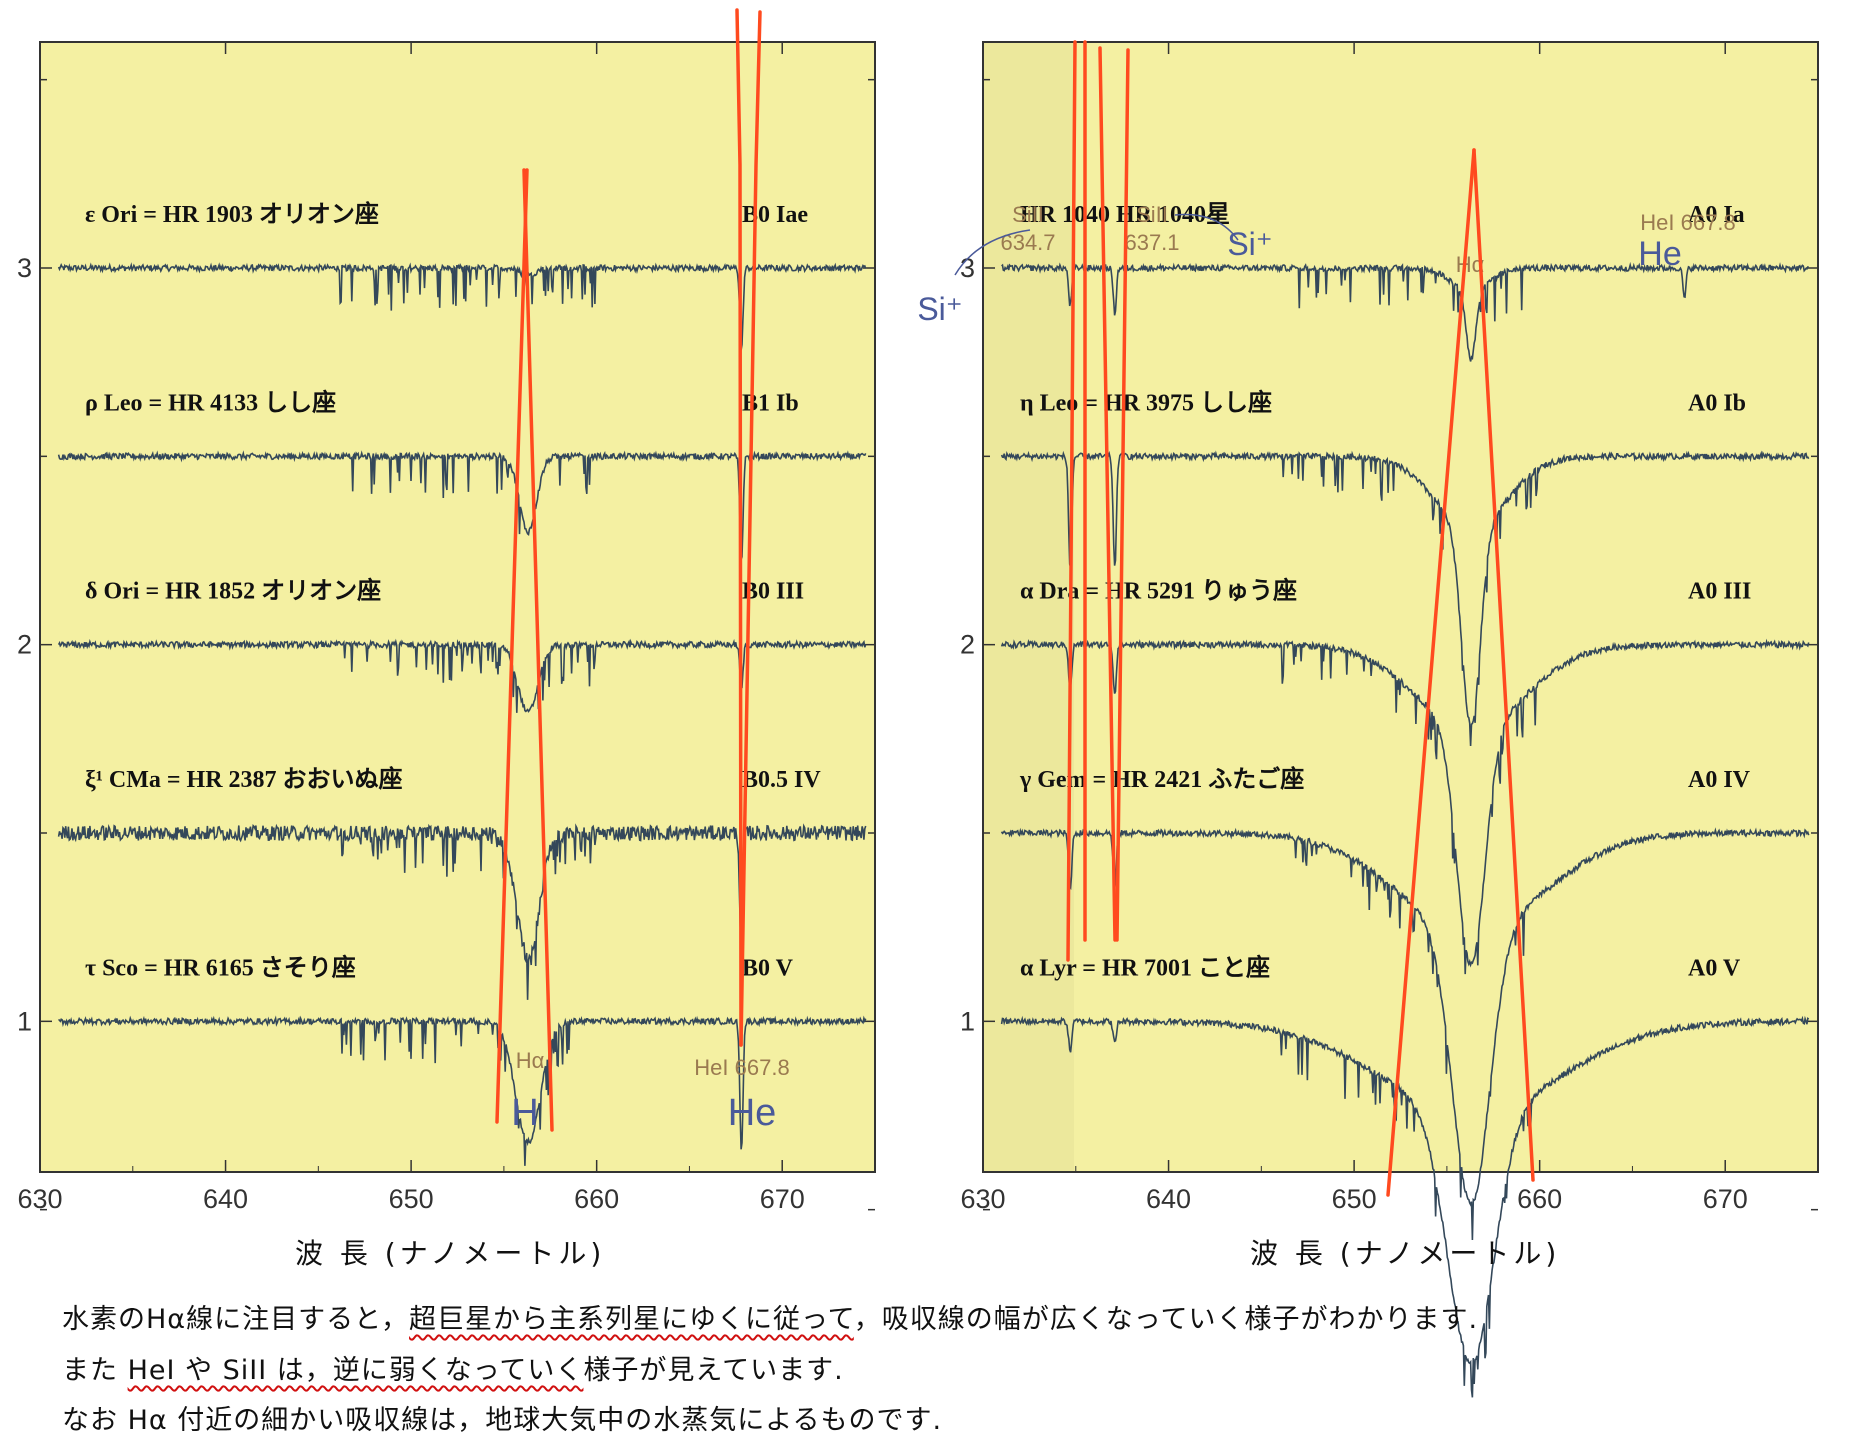 The image size is (1859, 1445). Describe the element at coordinates (502, 1420) in the screenshot. I see `caption-line-3: なお Hα 付近の細かい吸収線は，地球大気中の水蒸気によるものです.` at that location.